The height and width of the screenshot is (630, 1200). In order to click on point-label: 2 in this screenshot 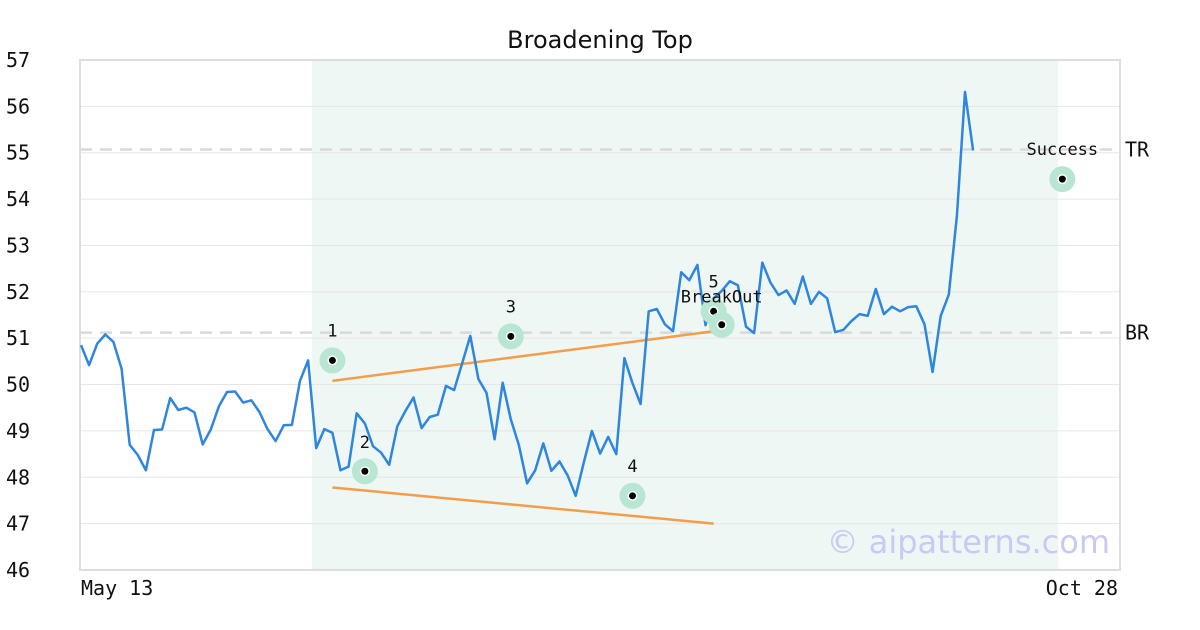, I will do `click(365, 443)`.